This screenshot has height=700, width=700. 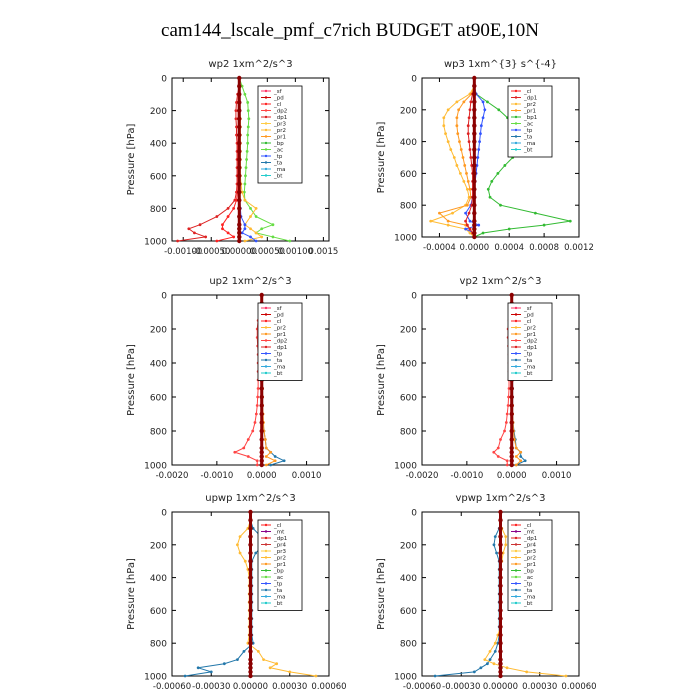 I want to click on data-point_pr1, so click(x=275, y=461).